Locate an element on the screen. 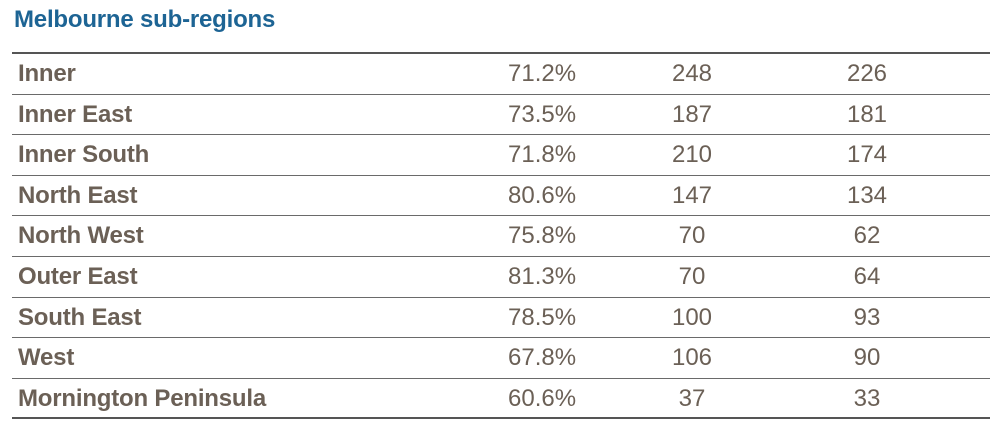  region-name: West is located at coordinates (46, 358).